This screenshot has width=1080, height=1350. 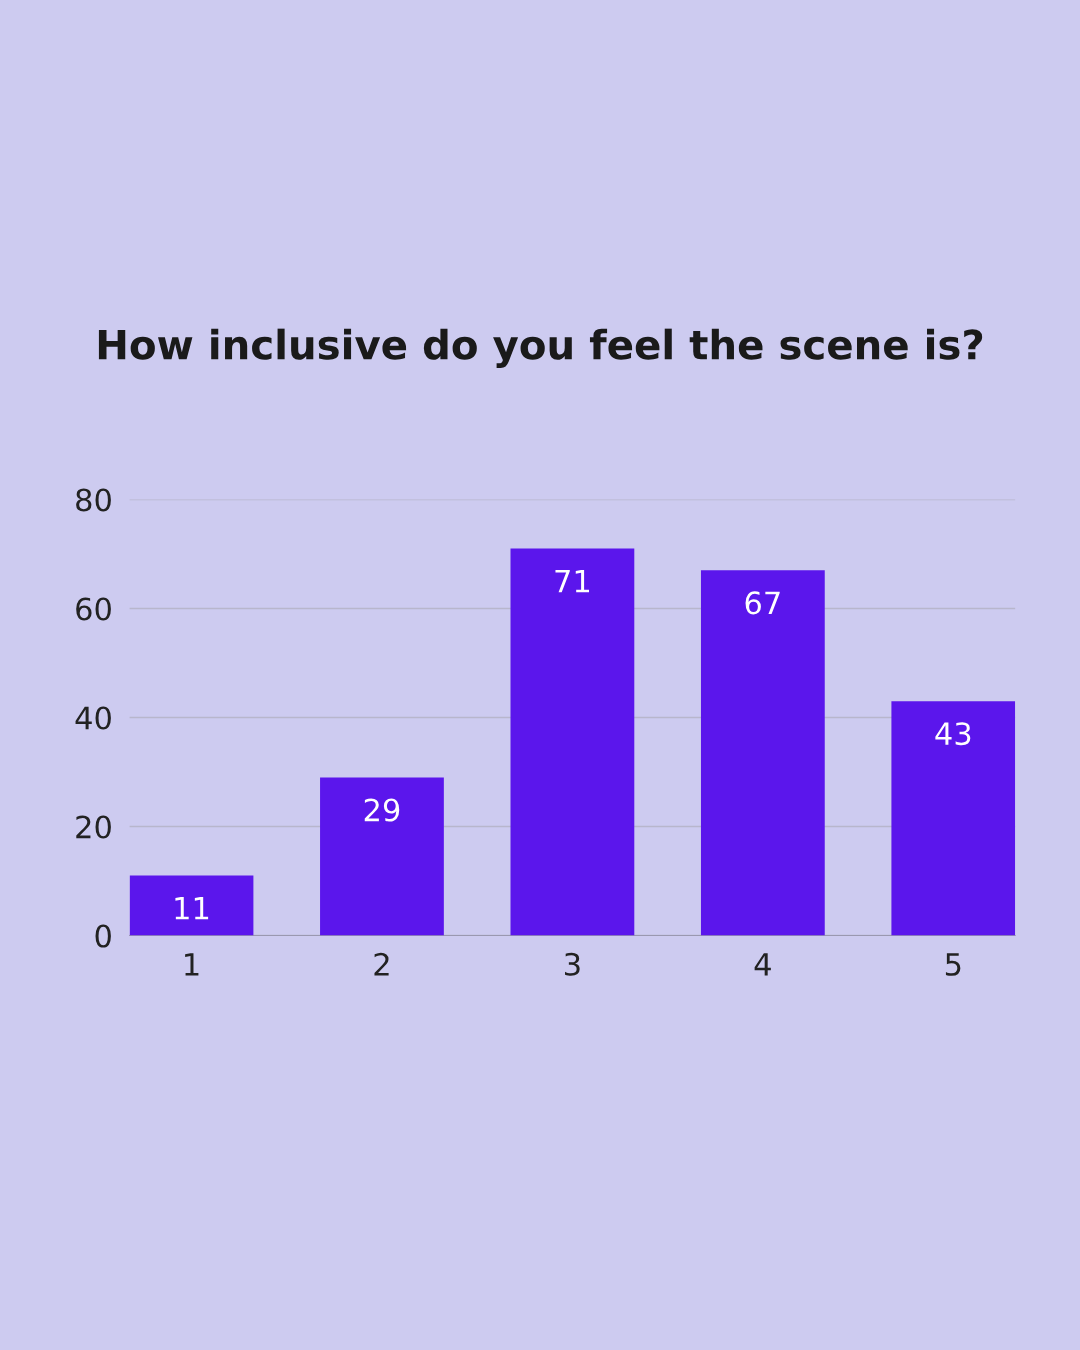 What do you see at coordinates (381, 964) in the screenshot?
I see `x-tick-label: 2` at bounding box center [381, 964].